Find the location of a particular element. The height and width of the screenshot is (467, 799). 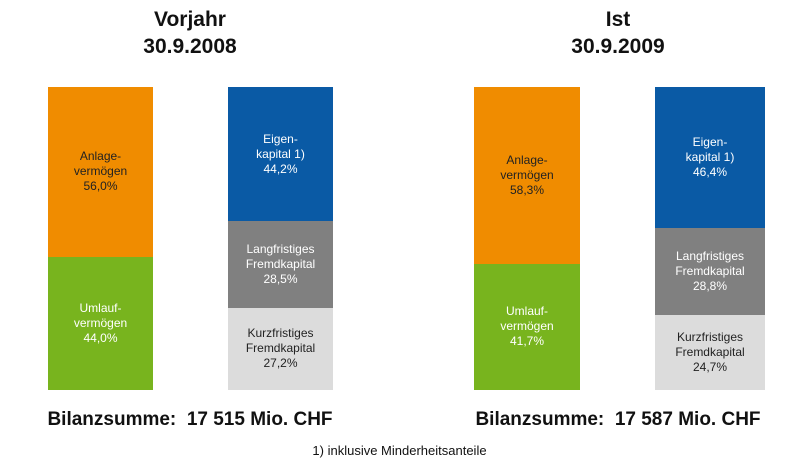

bar-segment: Anlage- vermögen 56,0% is located at coordinates (100, 172).